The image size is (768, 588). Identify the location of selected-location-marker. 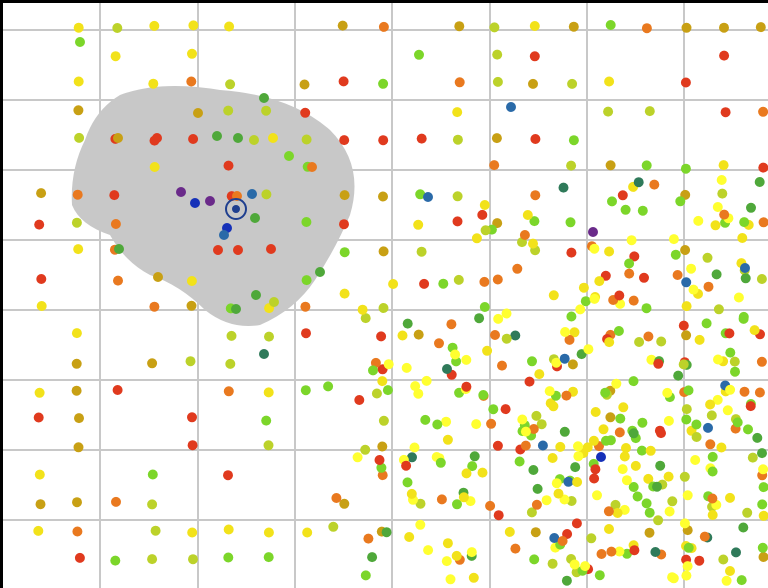
(236, 209).